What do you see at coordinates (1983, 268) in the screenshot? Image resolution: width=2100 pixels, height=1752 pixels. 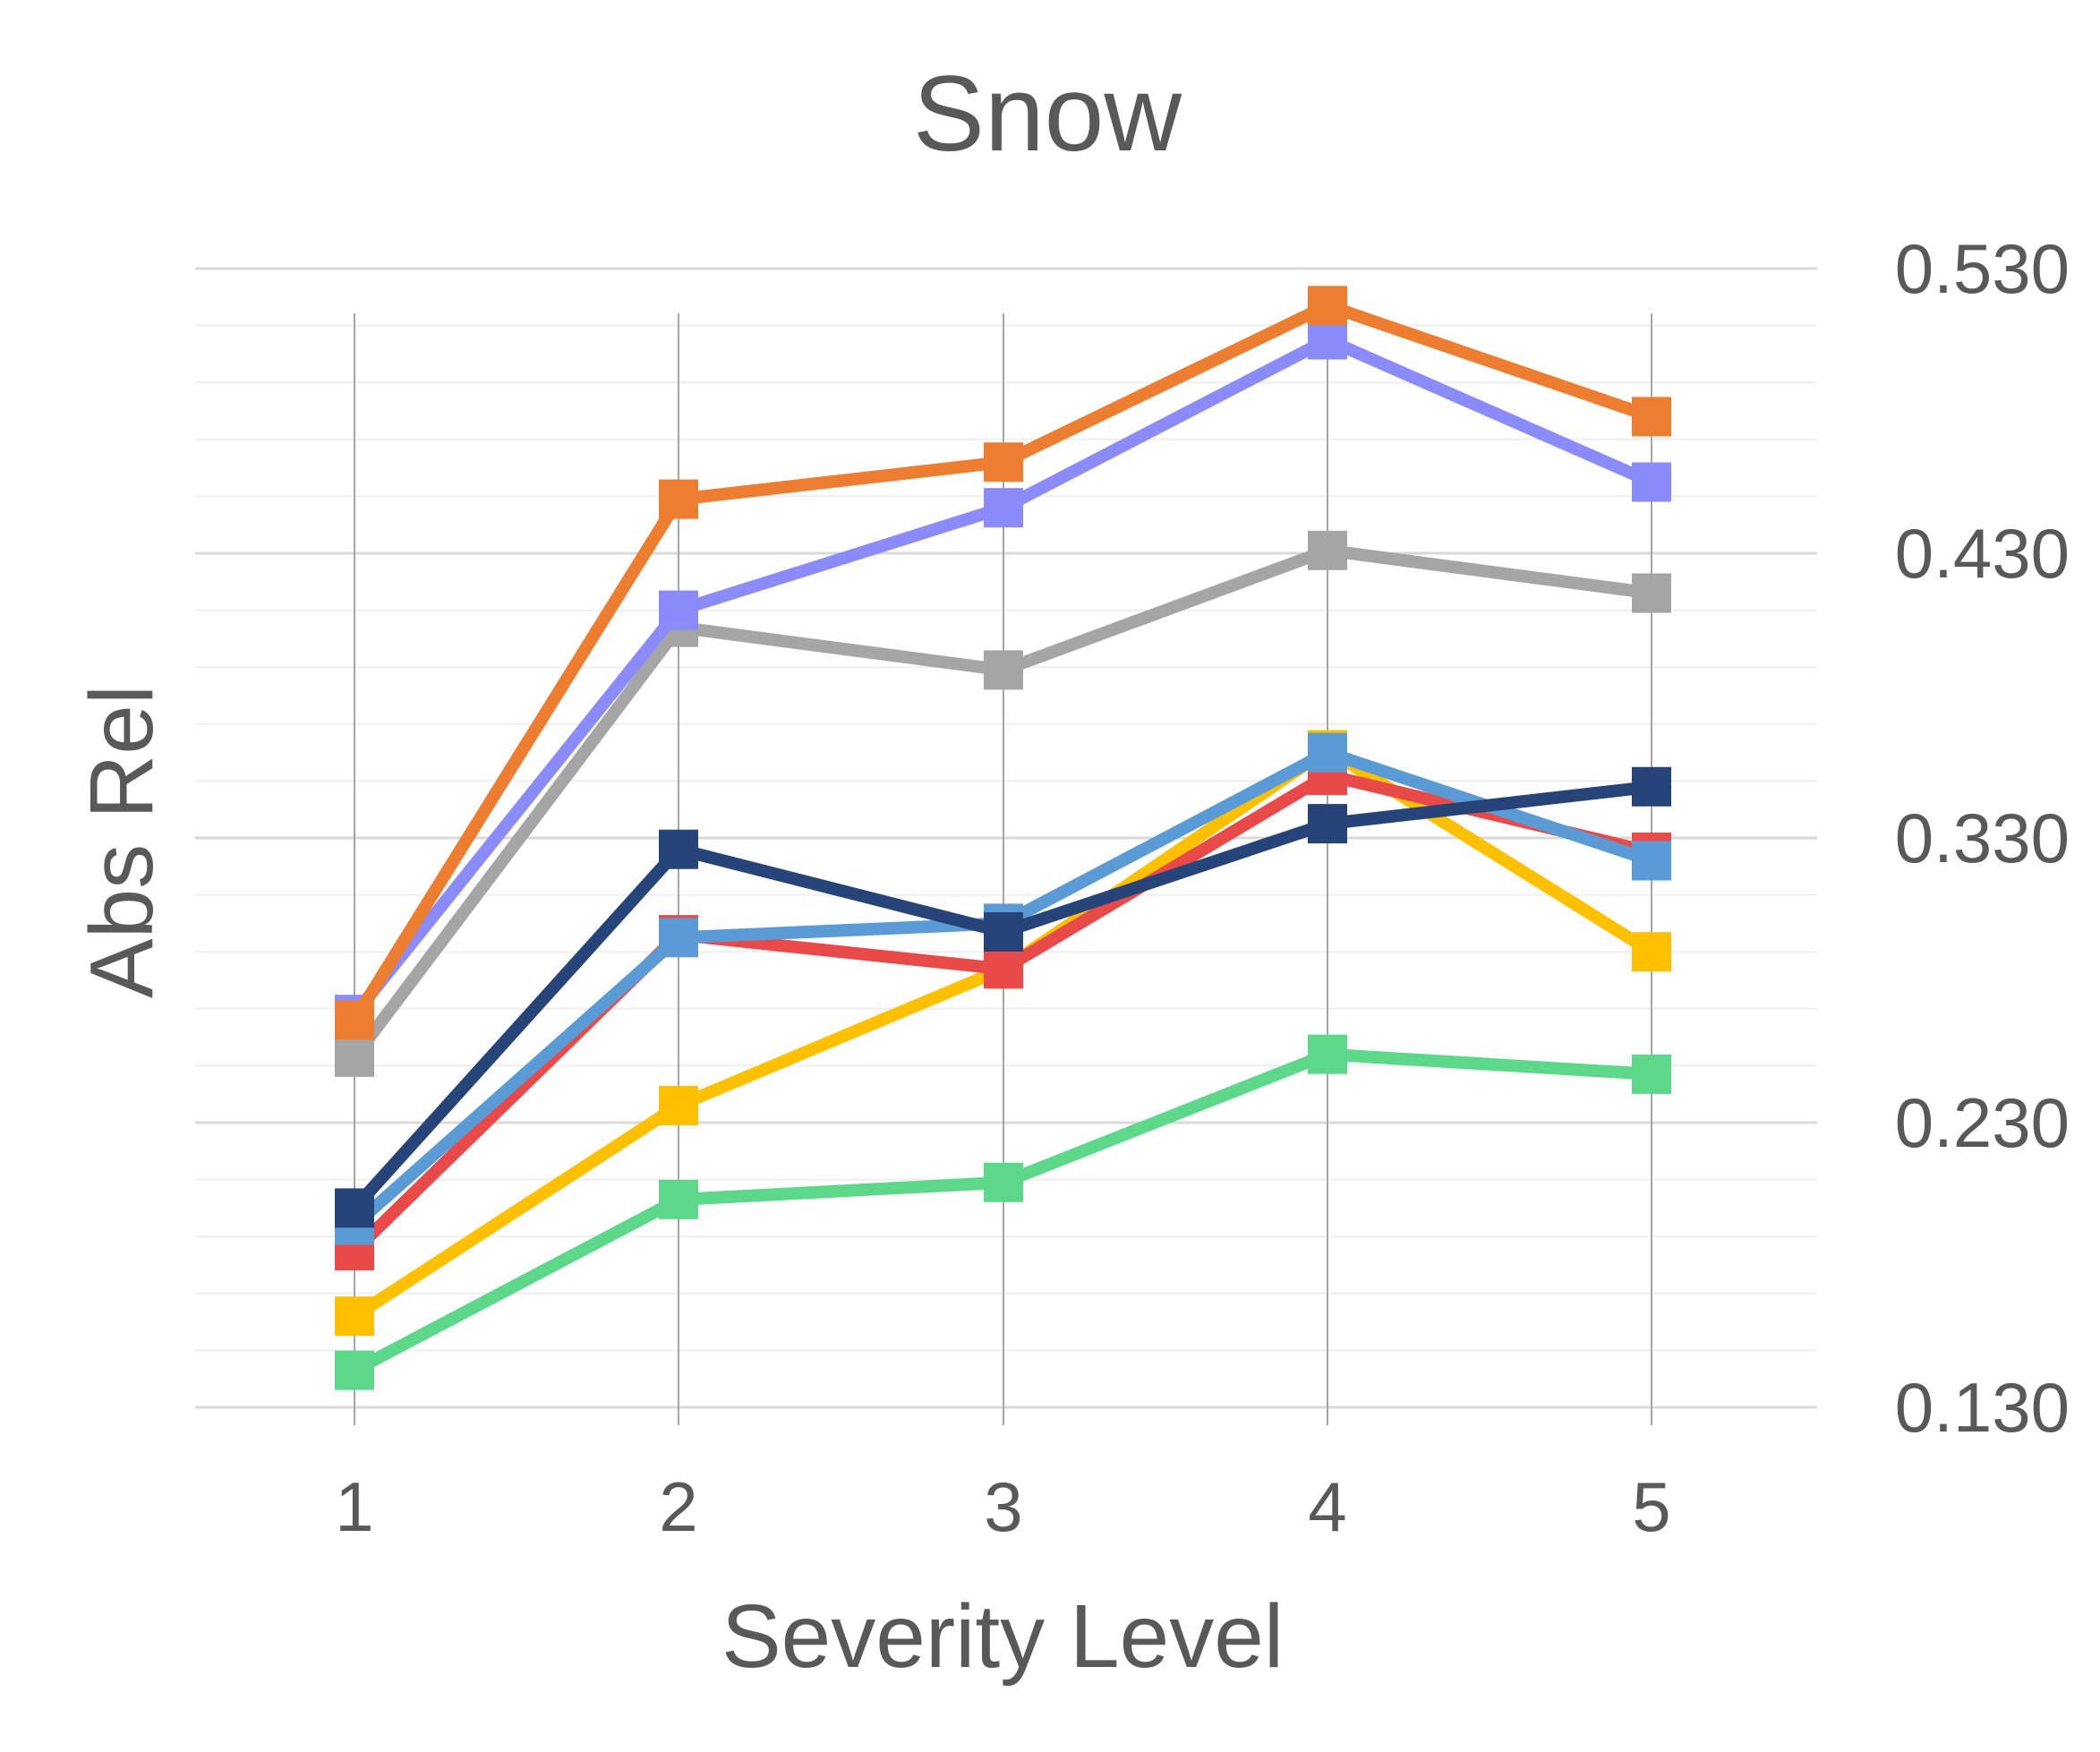 I see `y-tick-label: 0.530` at bounding box center [1983, 268].